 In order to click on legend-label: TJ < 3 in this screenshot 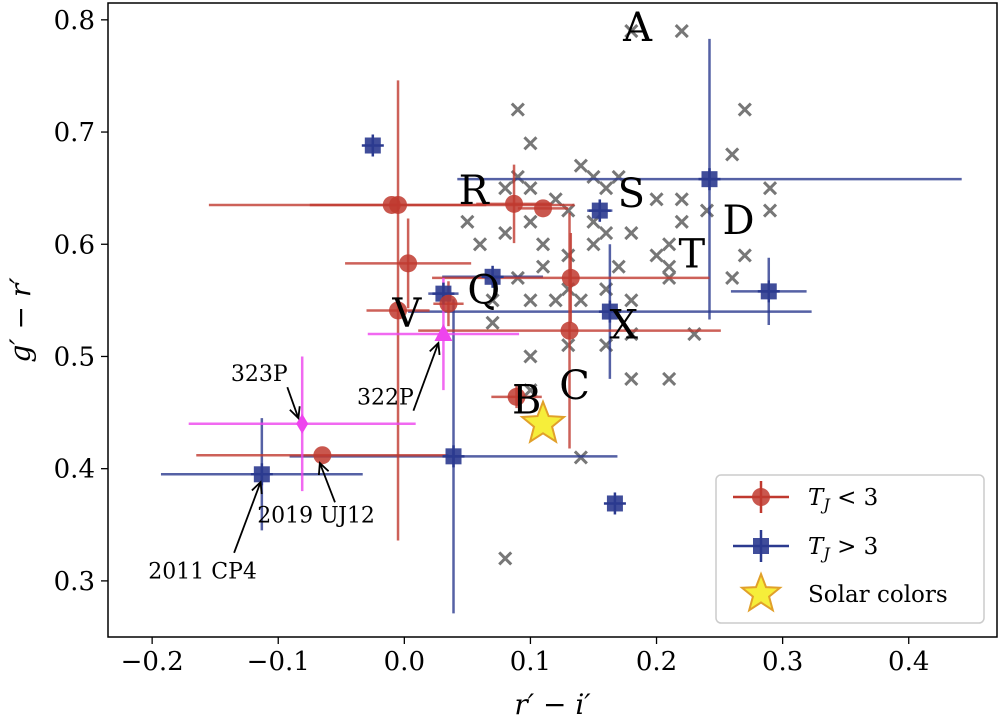, I will do `click(843, 499)`.